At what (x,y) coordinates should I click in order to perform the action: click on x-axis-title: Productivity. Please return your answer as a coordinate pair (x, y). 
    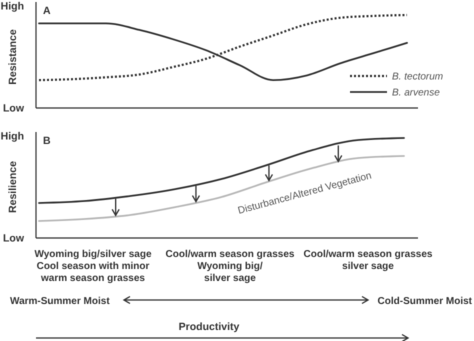
    Looking at the image, I should click on (209, 327).